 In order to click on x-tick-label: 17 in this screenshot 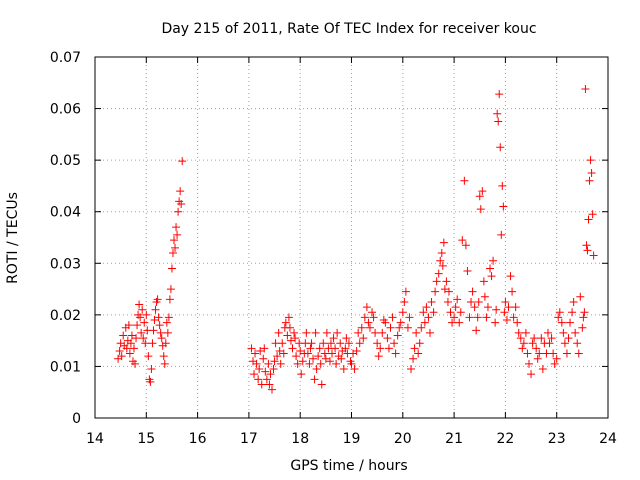, I will do `click(249, 439)`.